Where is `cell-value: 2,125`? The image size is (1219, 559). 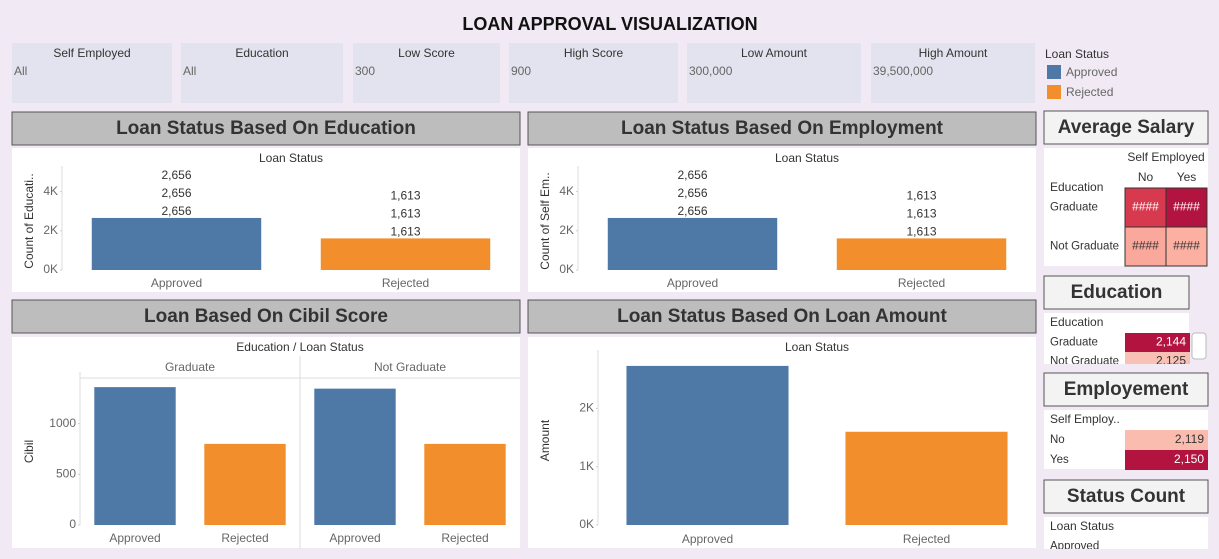 cell-value: 2,125 is located at coordinates (1171, 361).